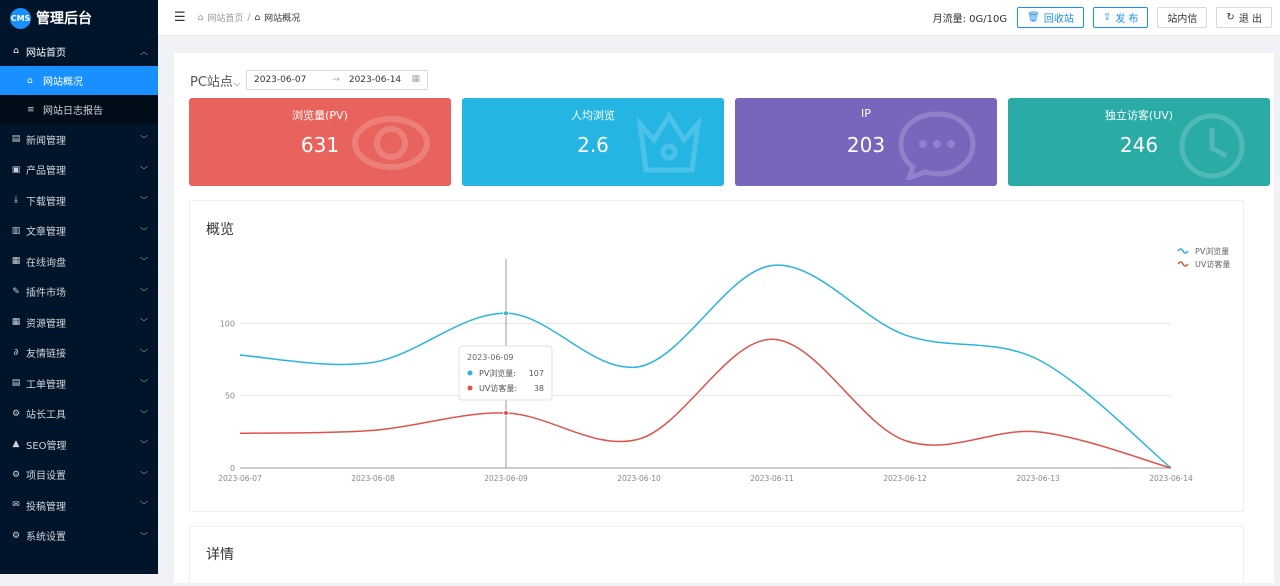 The height and width of the screenshot is (586, 1280). Describe the element at coordinates (988, 19) in the screenshot. I see `traffic-value: 0G/10G` at that location.